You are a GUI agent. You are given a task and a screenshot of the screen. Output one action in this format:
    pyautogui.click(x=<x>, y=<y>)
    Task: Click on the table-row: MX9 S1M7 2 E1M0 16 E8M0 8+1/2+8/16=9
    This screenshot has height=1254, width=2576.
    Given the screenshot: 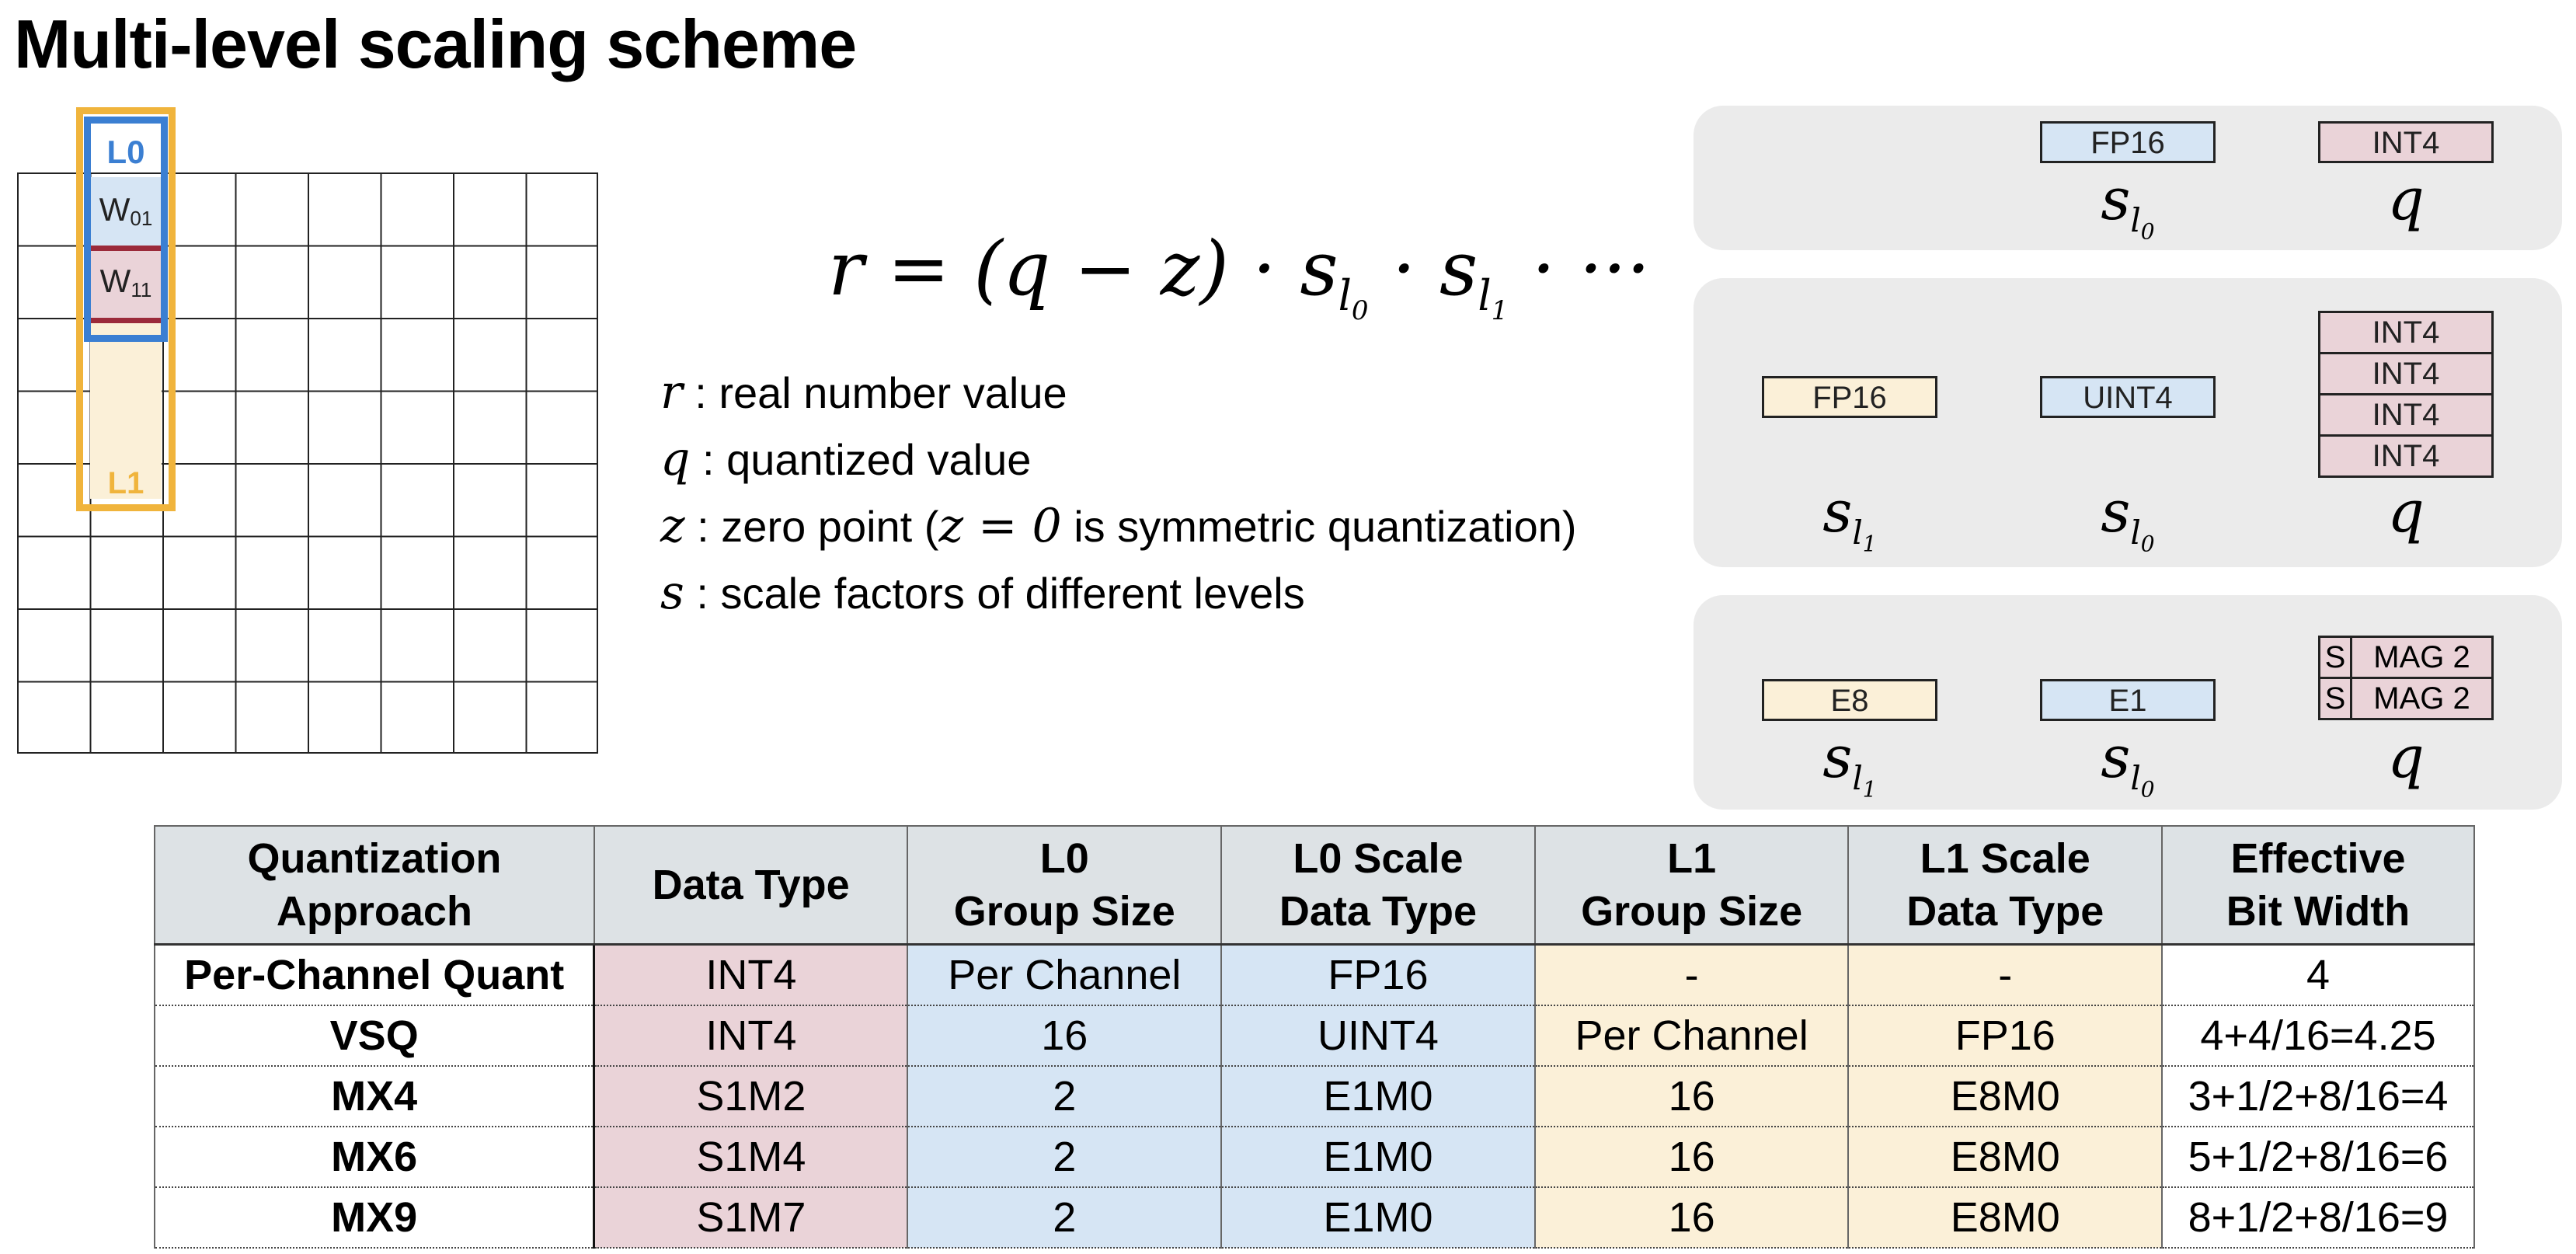 What is the action you would take?
    pyautogui.click(x=1314, y=1217)
    